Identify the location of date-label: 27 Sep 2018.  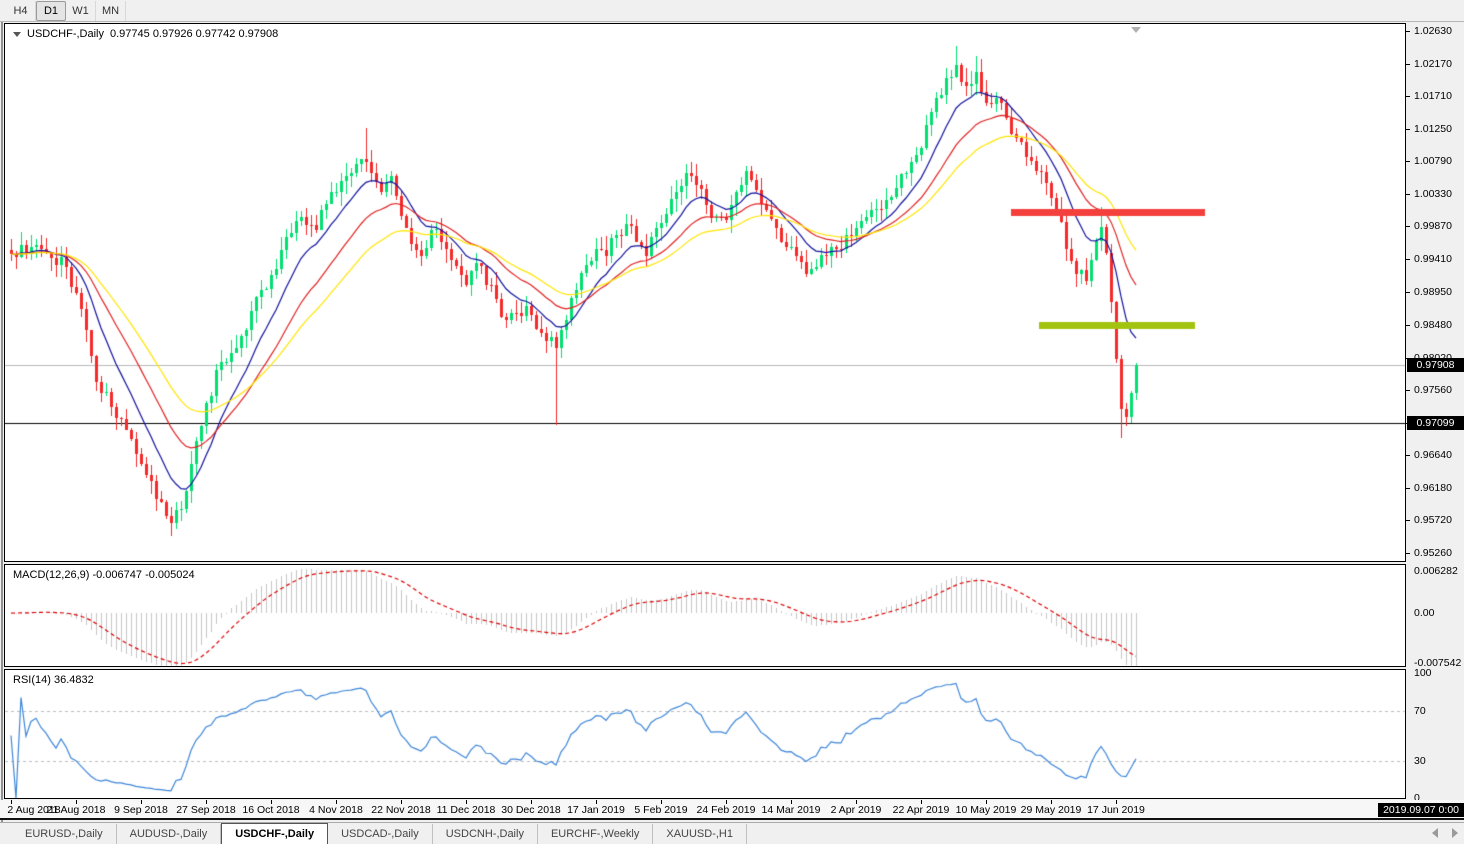
(206, 810).